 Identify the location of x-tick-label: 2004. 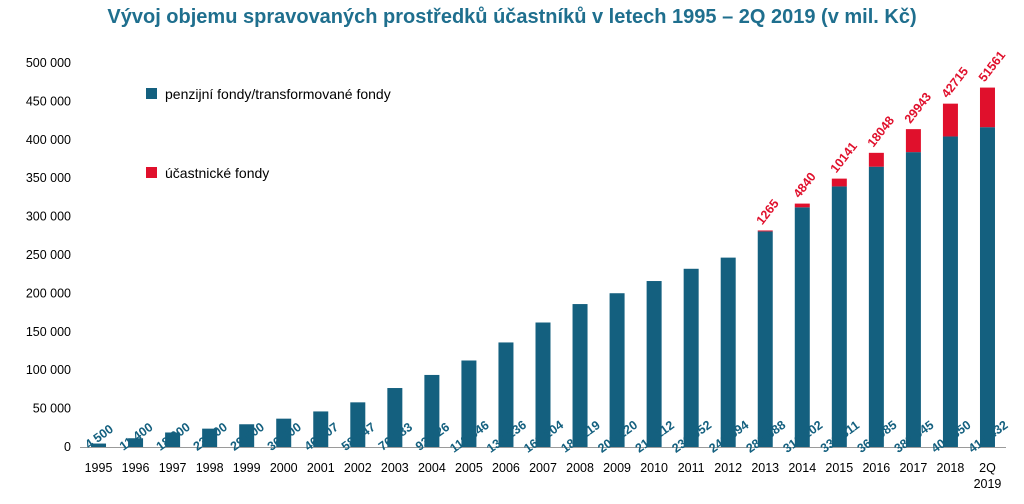
(432, 468).